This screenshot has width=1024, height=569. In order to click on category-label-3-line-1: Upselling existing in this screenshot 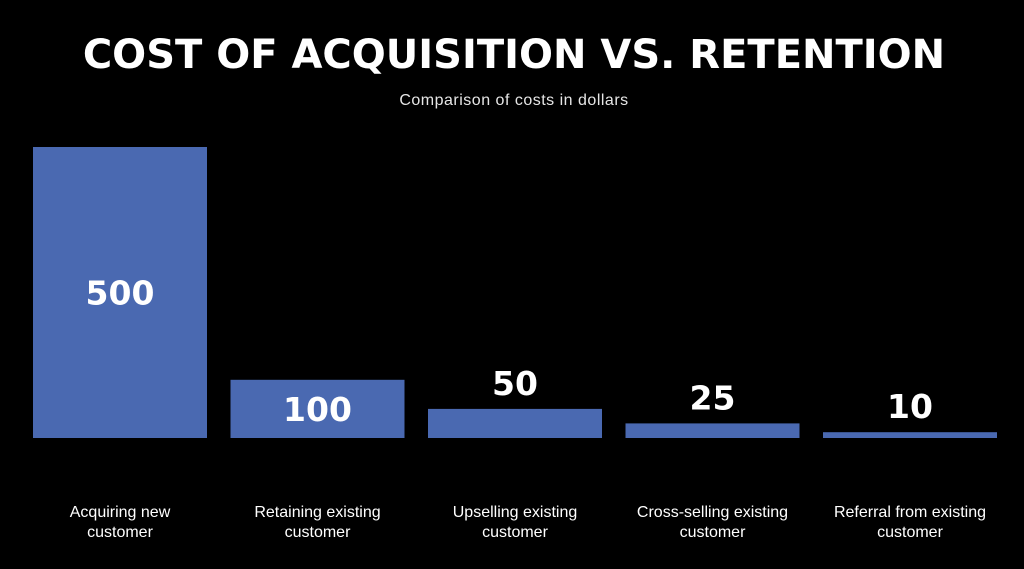, I will do `click(515, 512)`.